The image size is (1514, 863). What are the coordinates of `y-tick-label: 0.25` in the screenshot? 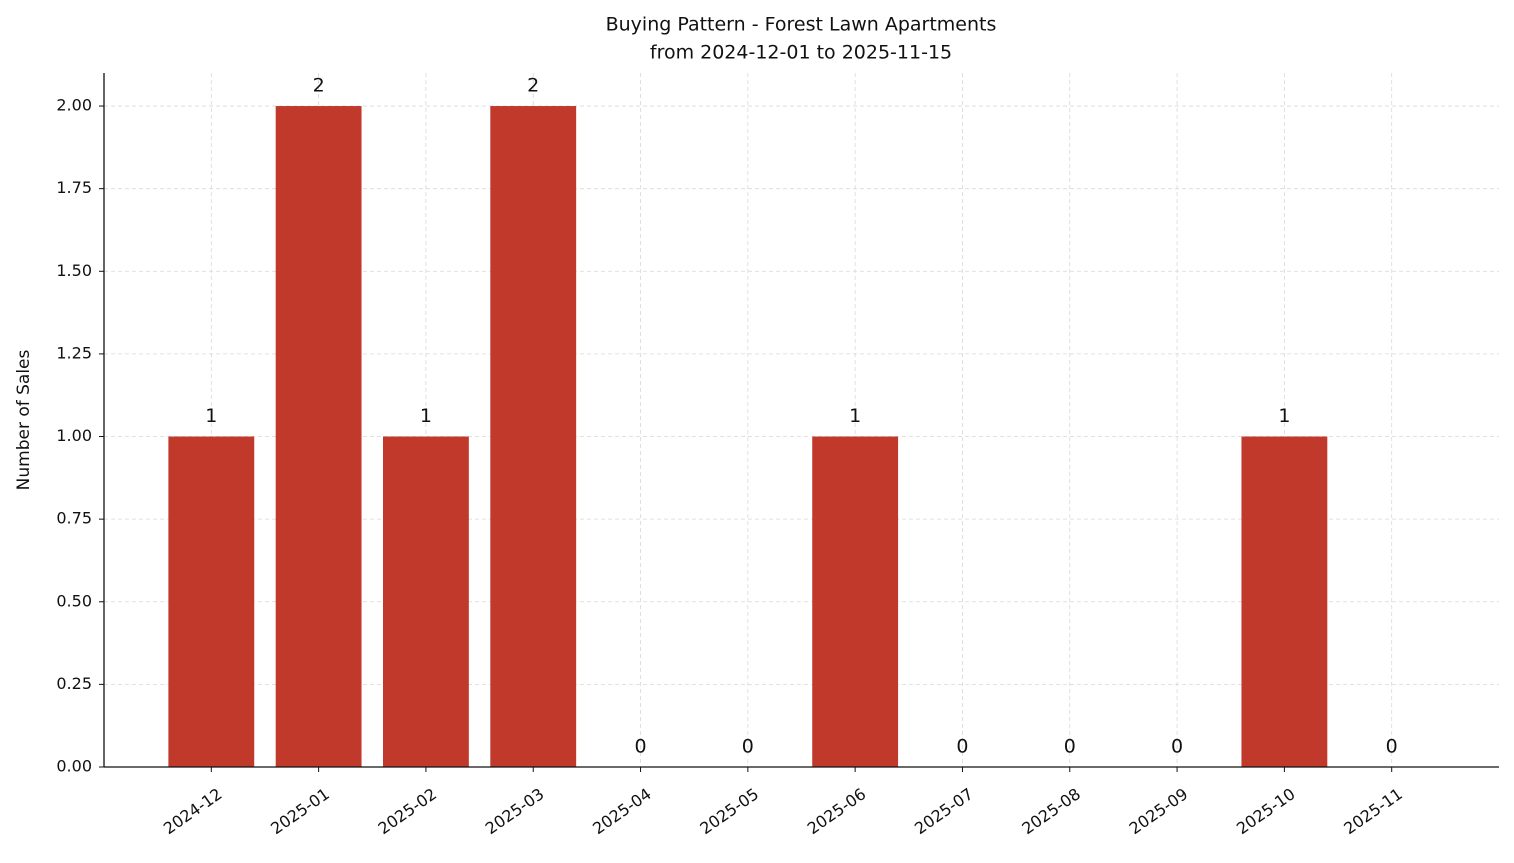 It's located at (74, 683).